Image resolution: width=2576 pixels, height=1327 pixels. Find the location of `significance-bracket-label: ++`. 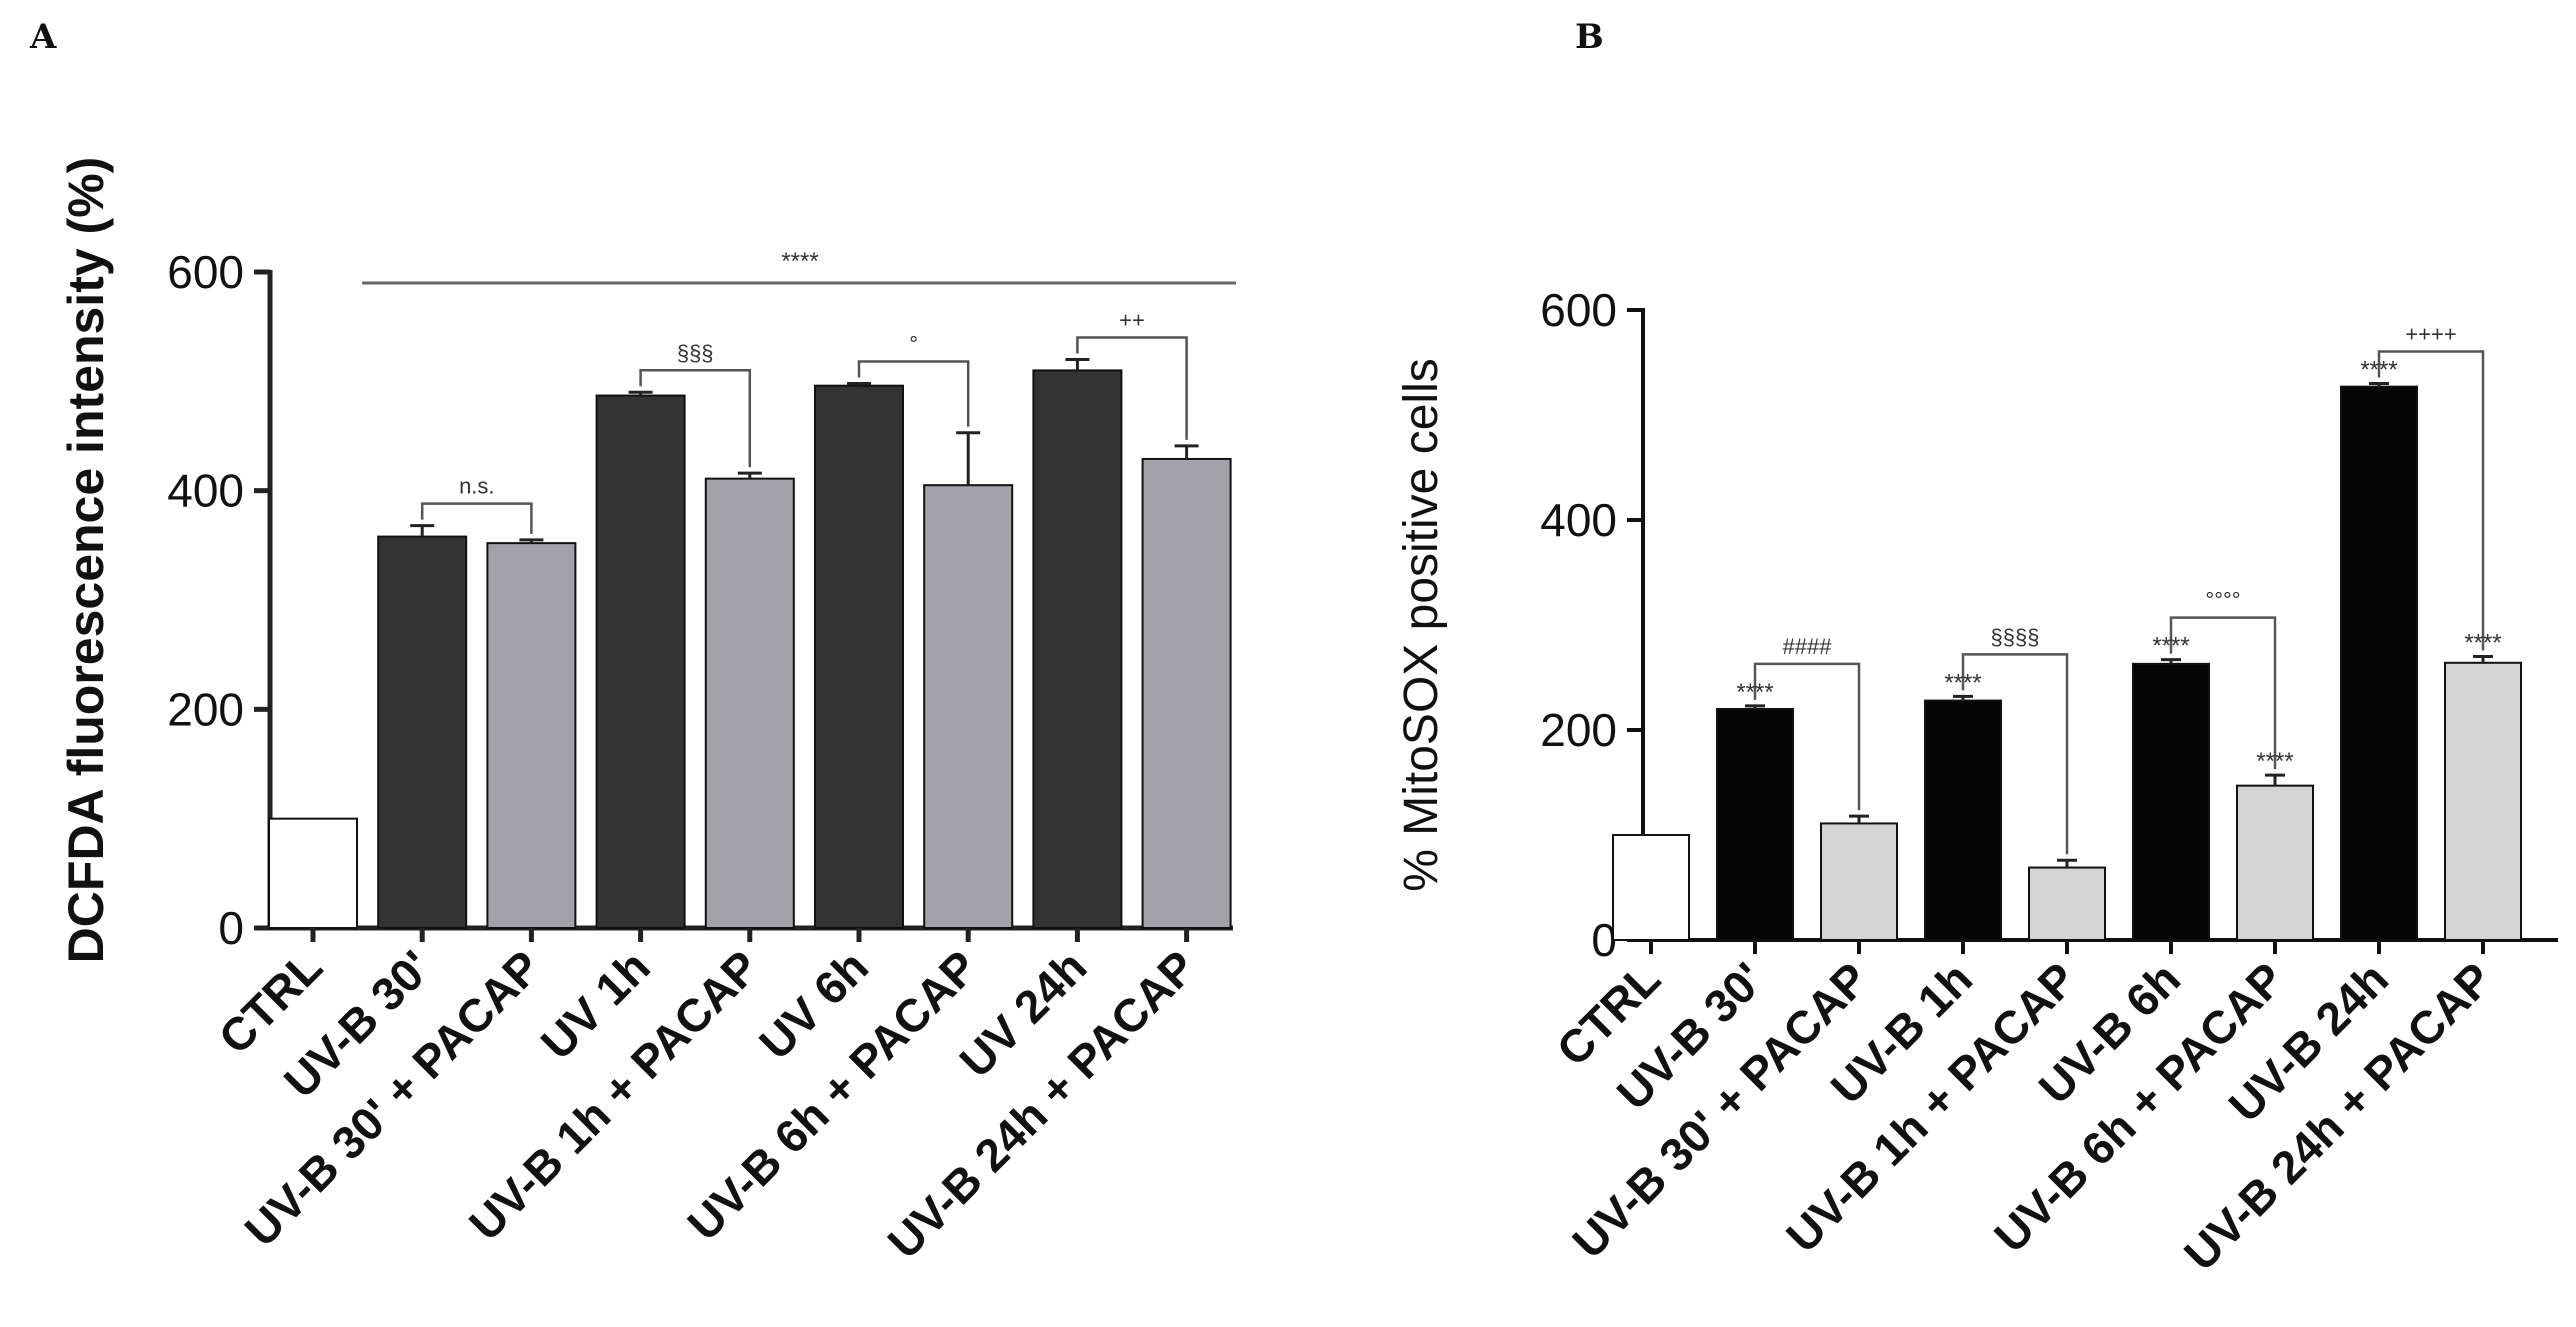

significance-bracket-label: ++ is located at coordinates (1132, 319).